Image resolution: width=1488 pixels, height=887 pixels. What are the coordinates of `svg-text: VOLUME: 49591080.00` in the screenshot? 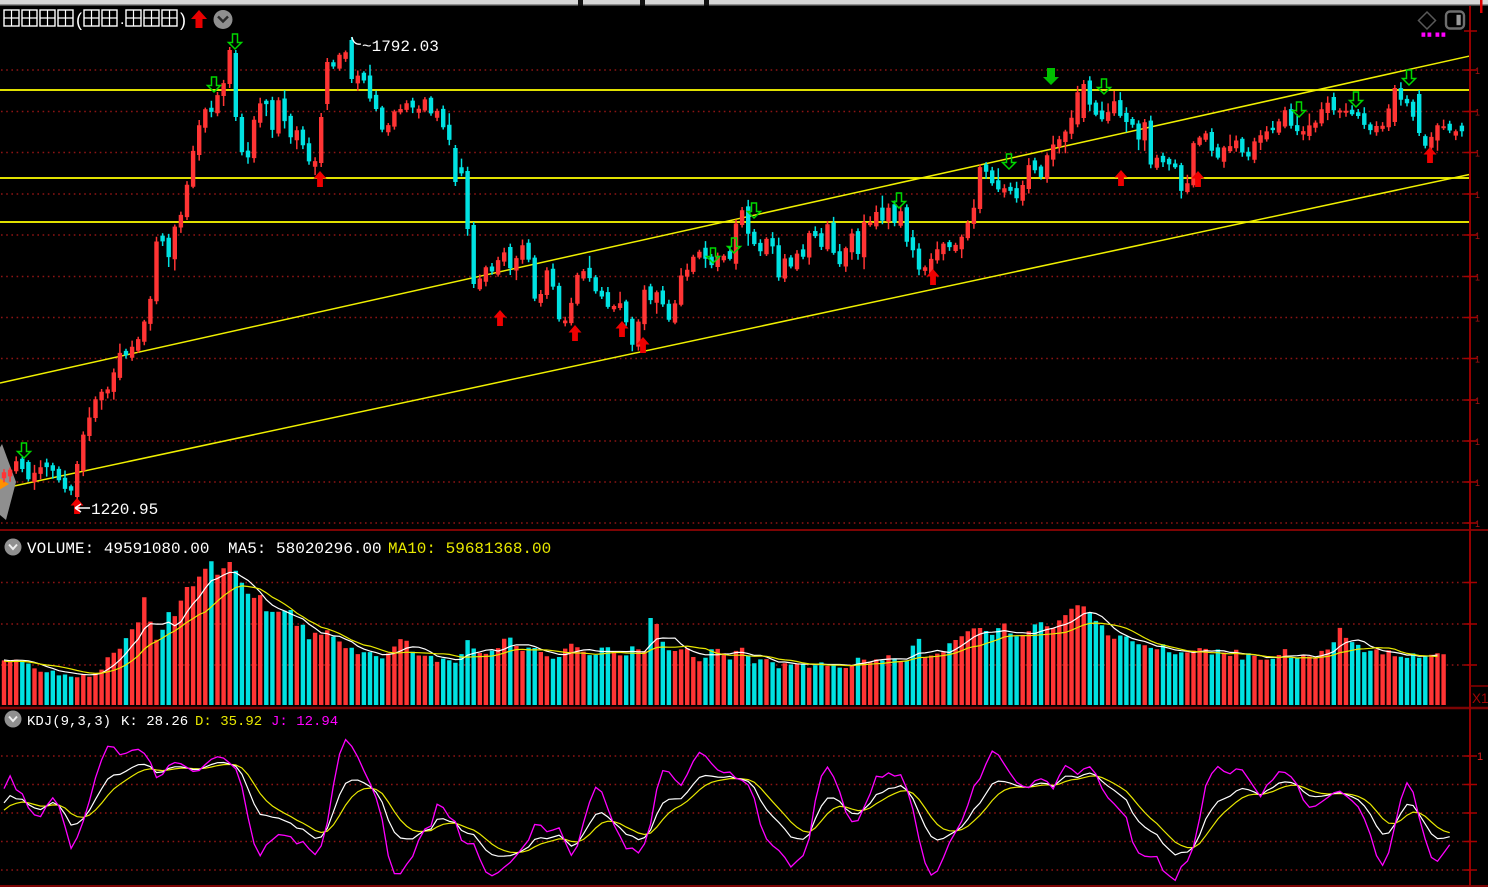 It's located at (118, 549).